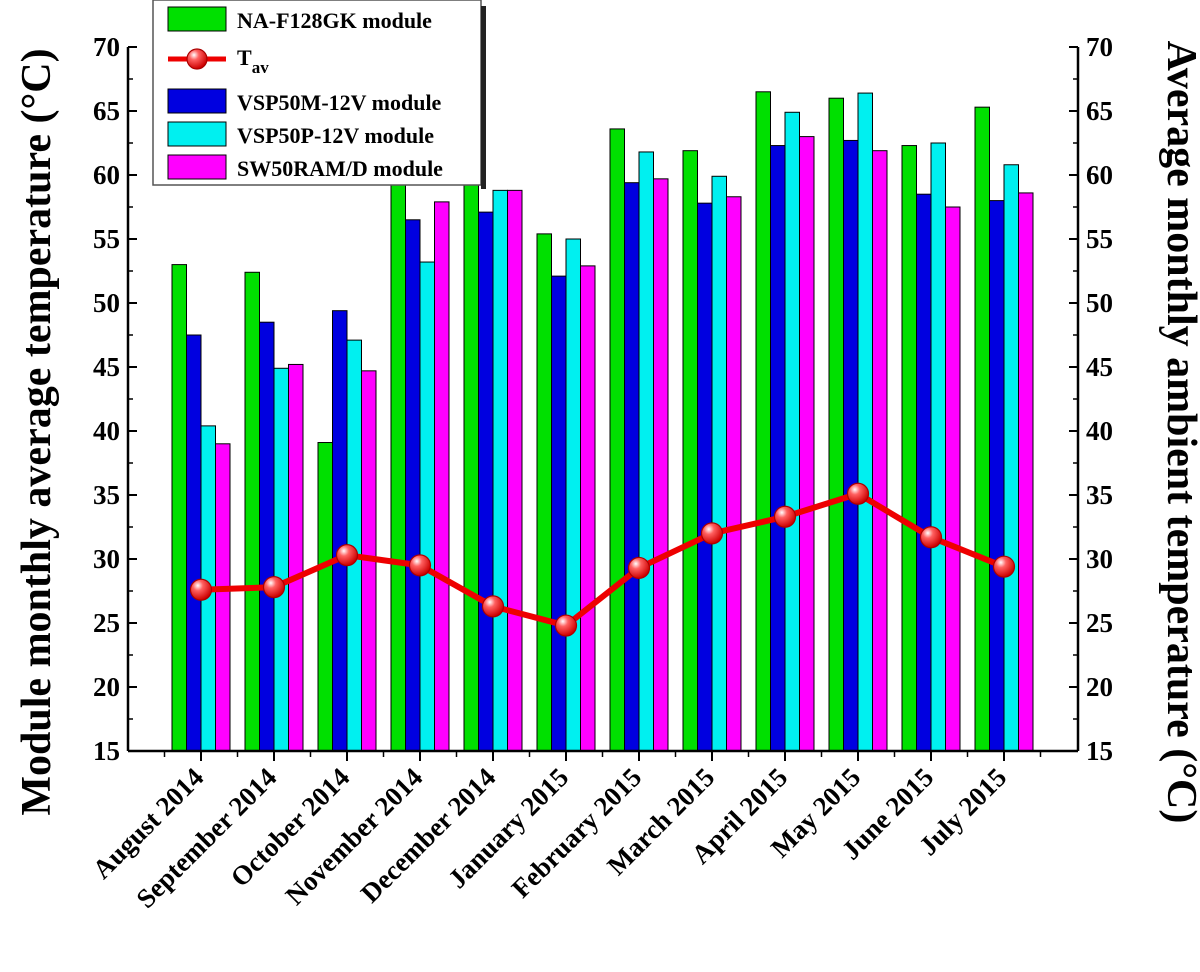  What do you see at coordinates (106, 431) in the screenshot?
I see `y-tick-label-left: 40` at bounding box center [106, 431].